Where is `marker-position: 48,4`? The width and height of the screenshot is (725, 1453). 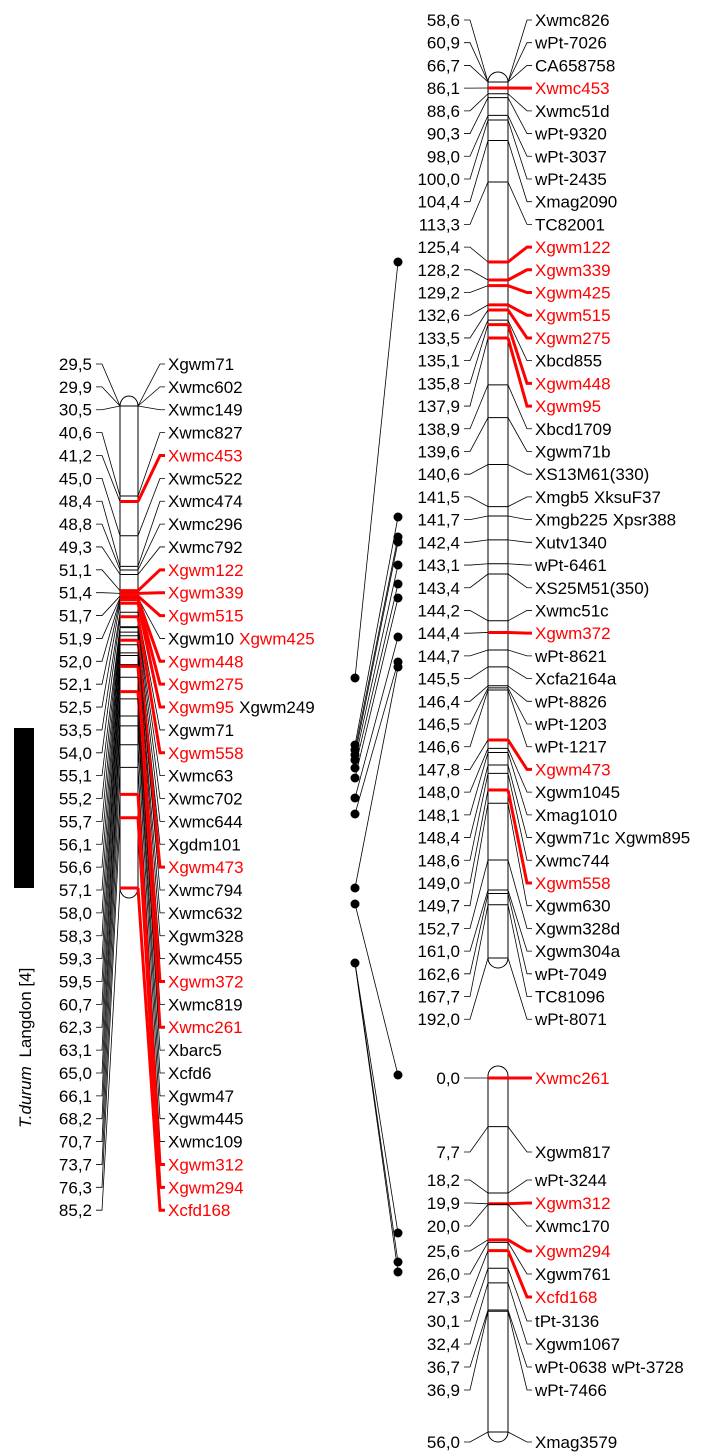 marker-position: 48,4 is located at coordinates (75, 501).